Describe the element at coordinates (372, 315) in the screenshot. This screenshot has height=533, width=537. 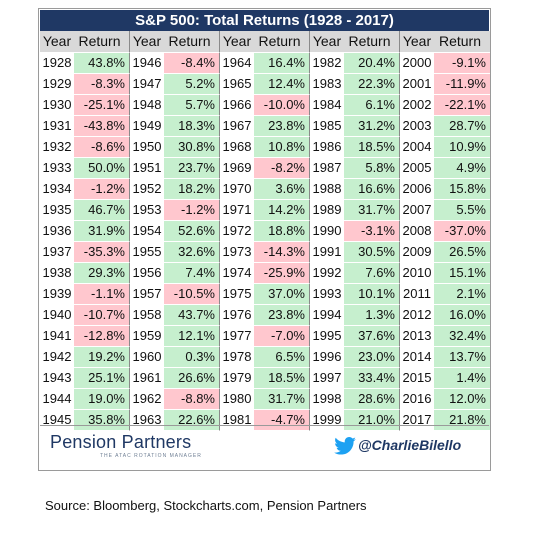
I see `positive-return-cell: 1.3%` at that location.